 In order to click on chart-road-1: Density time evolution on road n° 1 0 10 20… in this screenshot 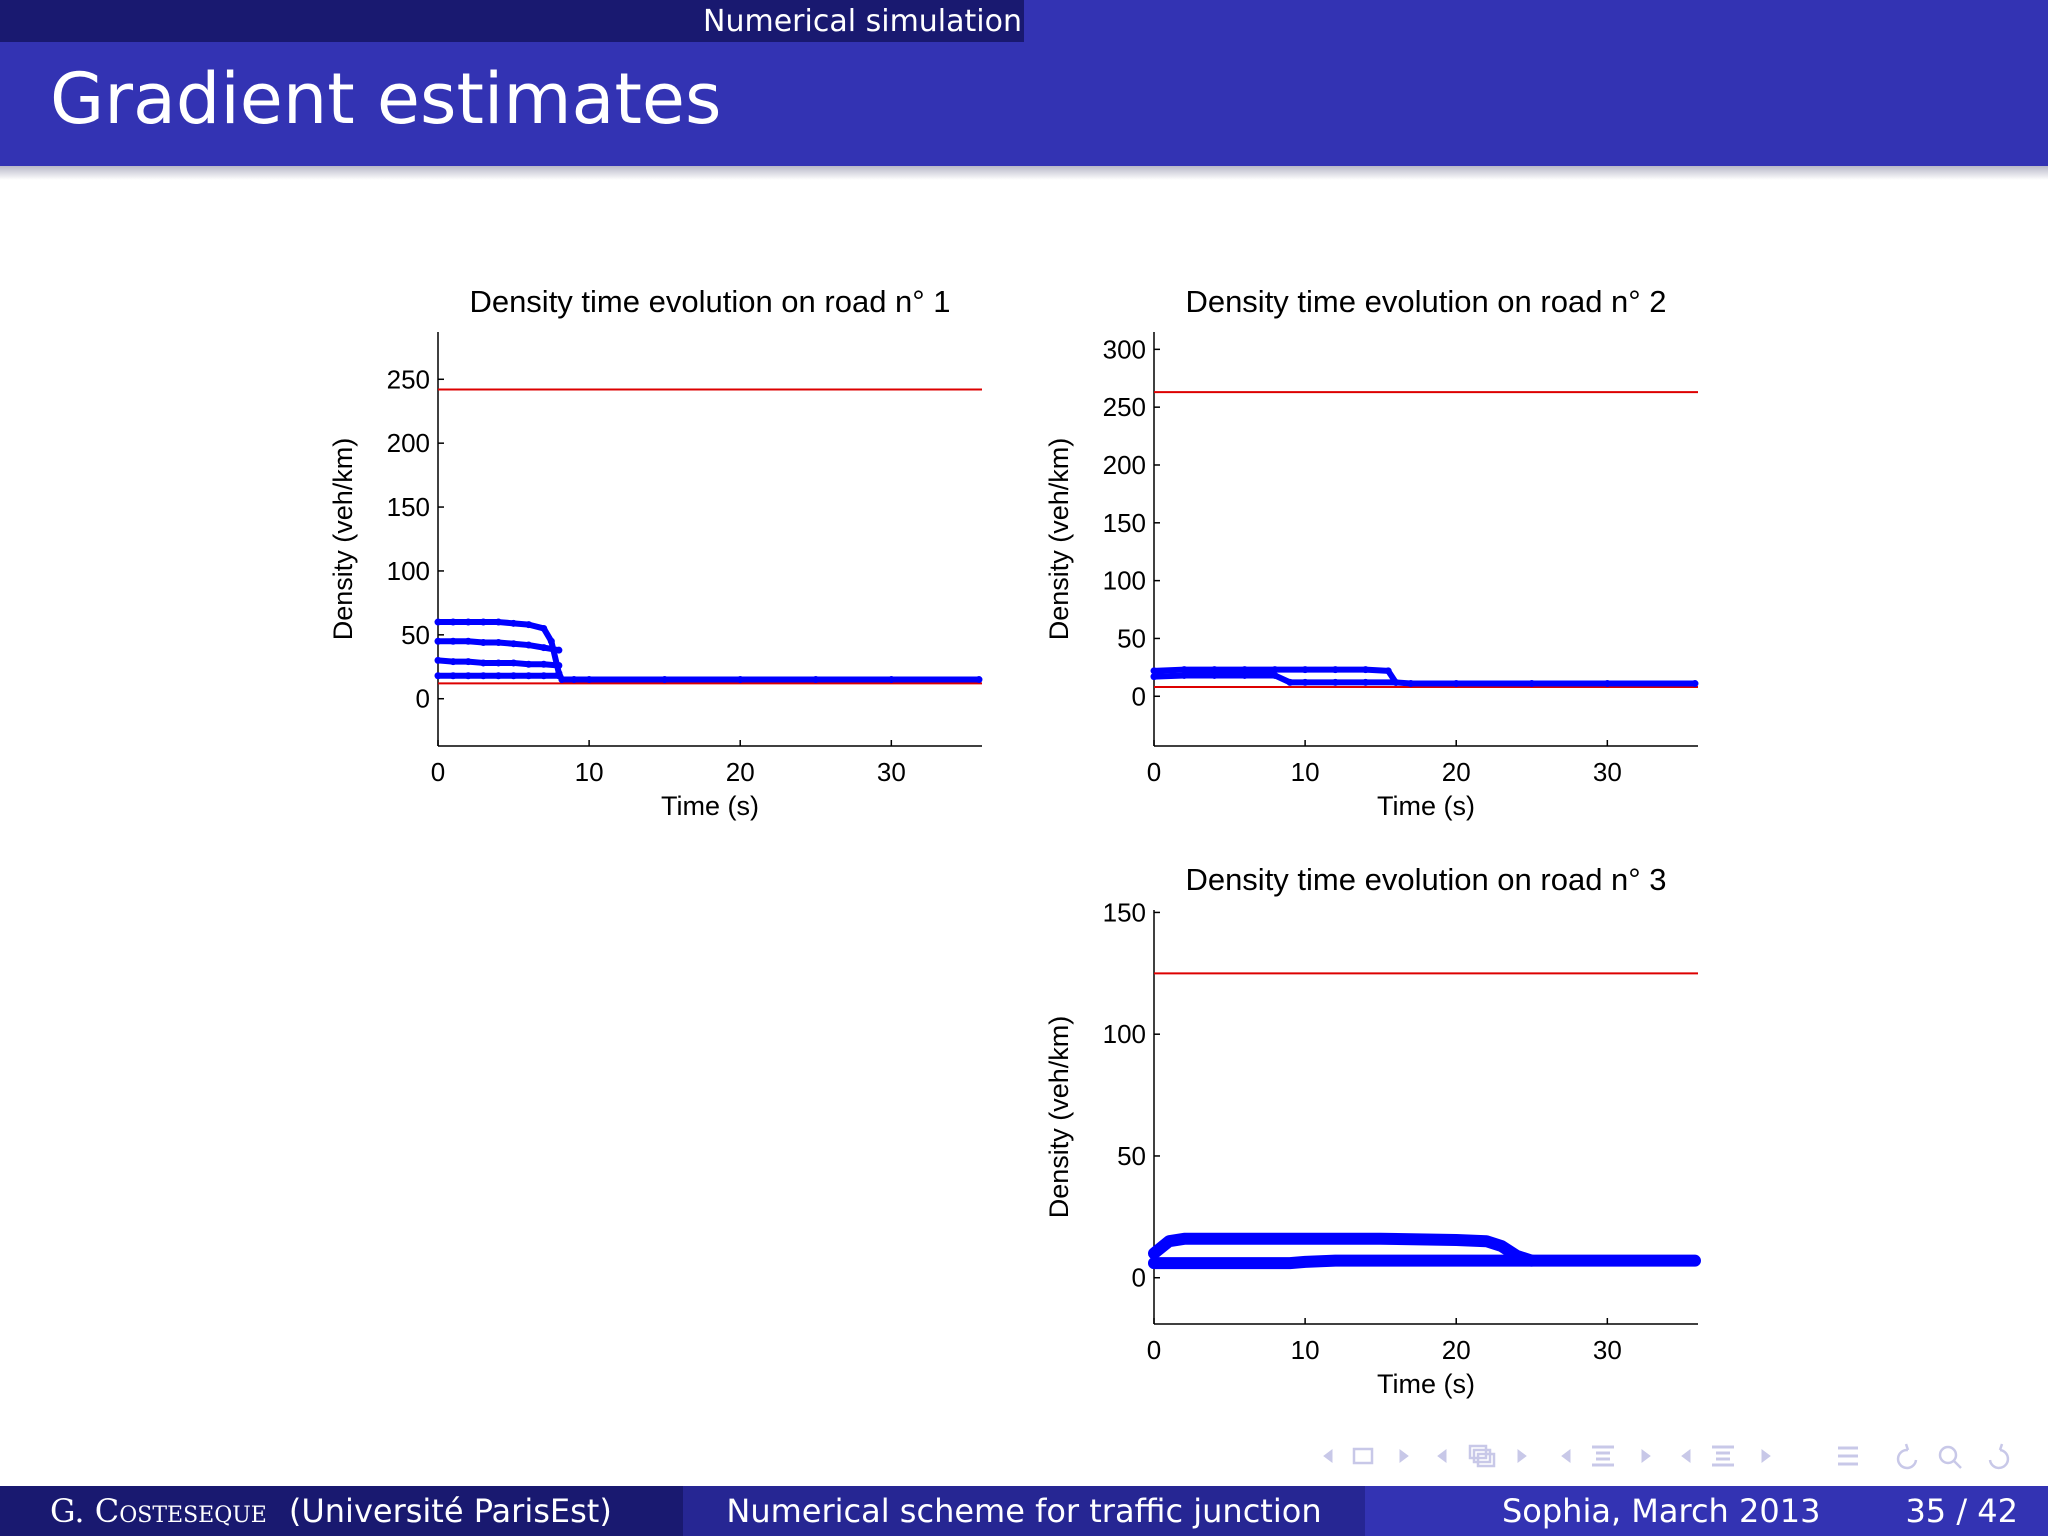, I will do `click(655, 552)`.